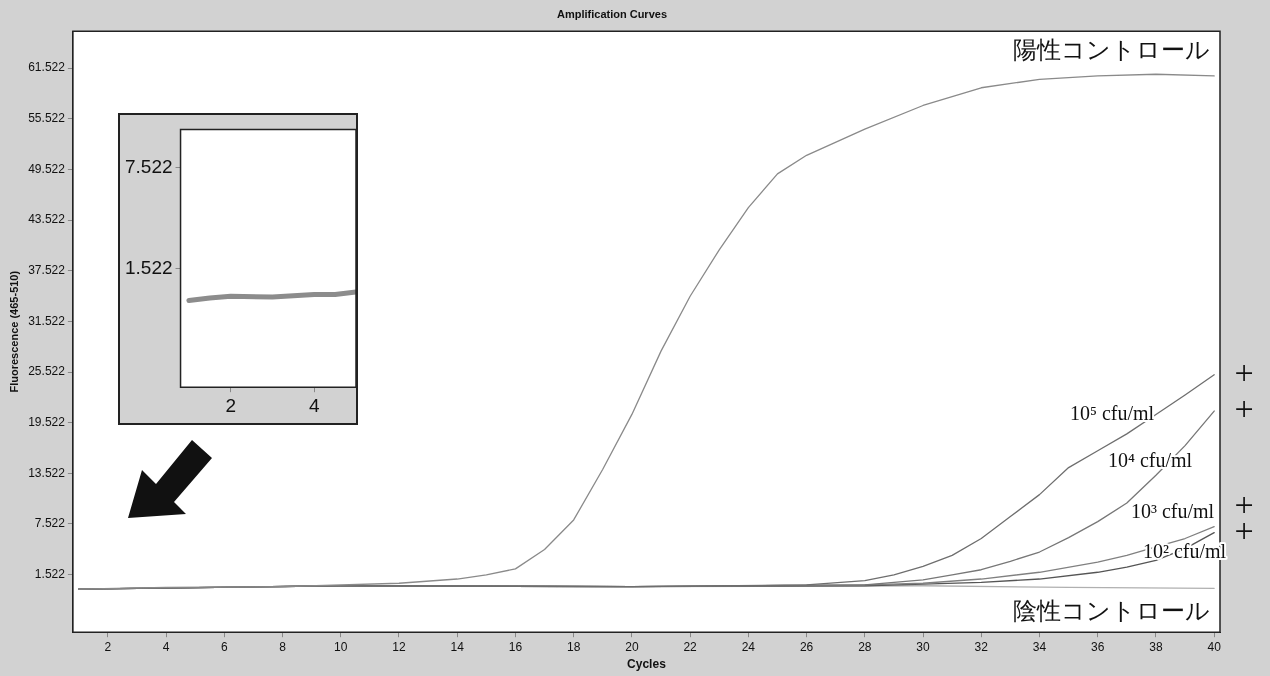 Image resolution: width=1270 pixels, height=676 pixels. Describe the element at coordinates (341, 646) in the screenshot. I see `x-tick-label: 10` at that location.